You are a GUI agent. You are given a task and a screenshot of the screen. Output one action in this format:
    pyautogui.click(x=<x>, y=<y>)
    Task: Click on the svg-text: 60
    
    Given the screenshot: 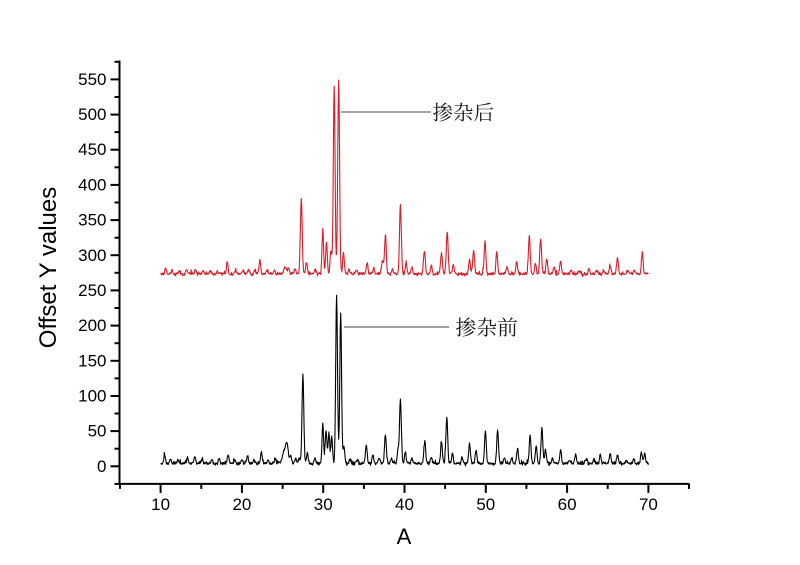 What is the action you would take?
    pyautogui.click(x=567, y=504)
    